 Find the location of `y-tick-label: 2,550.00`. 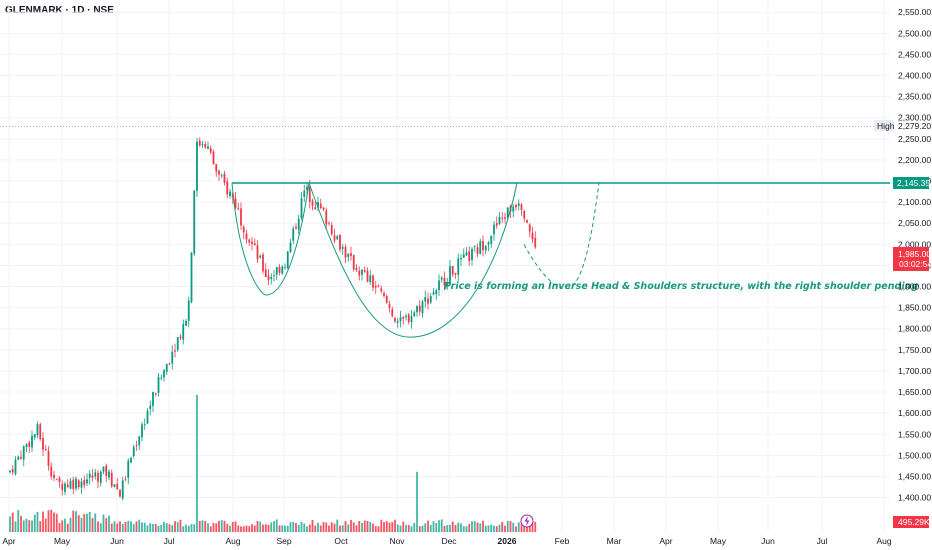

y-tick-label: 2,550.00 is located at coordinates (914, 12).